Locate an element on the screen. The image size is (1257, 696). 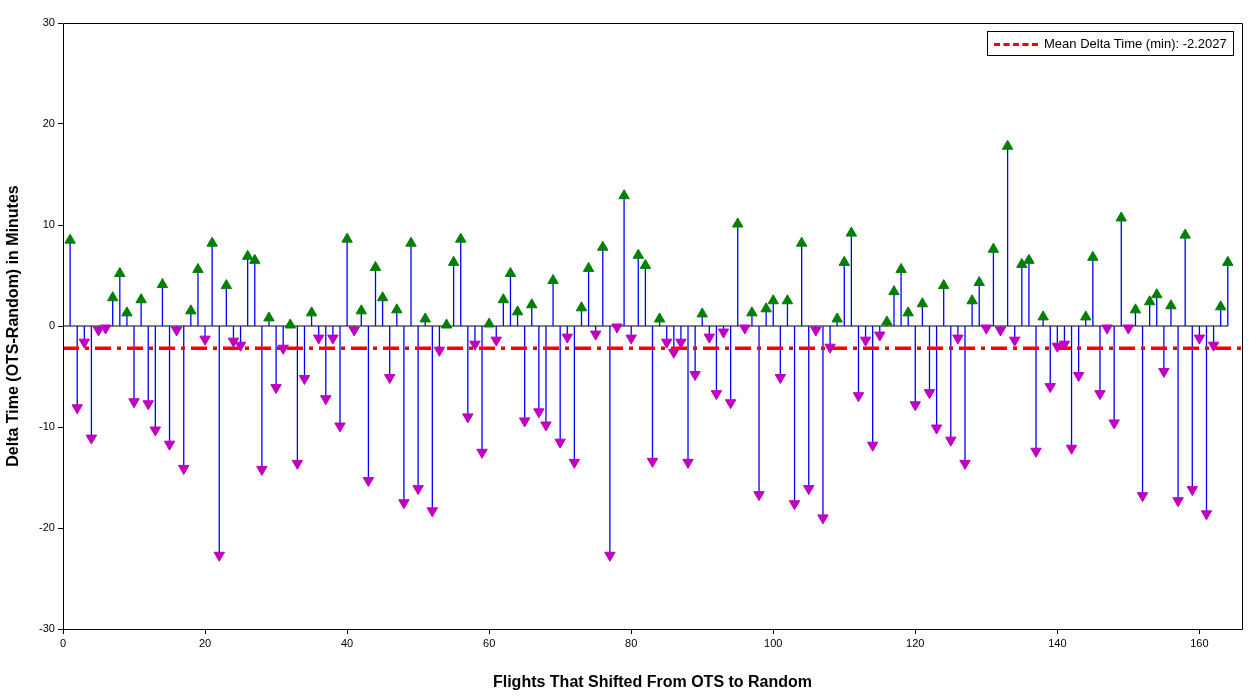
y-tick-label: -10 is located at coordinates (47, 426).